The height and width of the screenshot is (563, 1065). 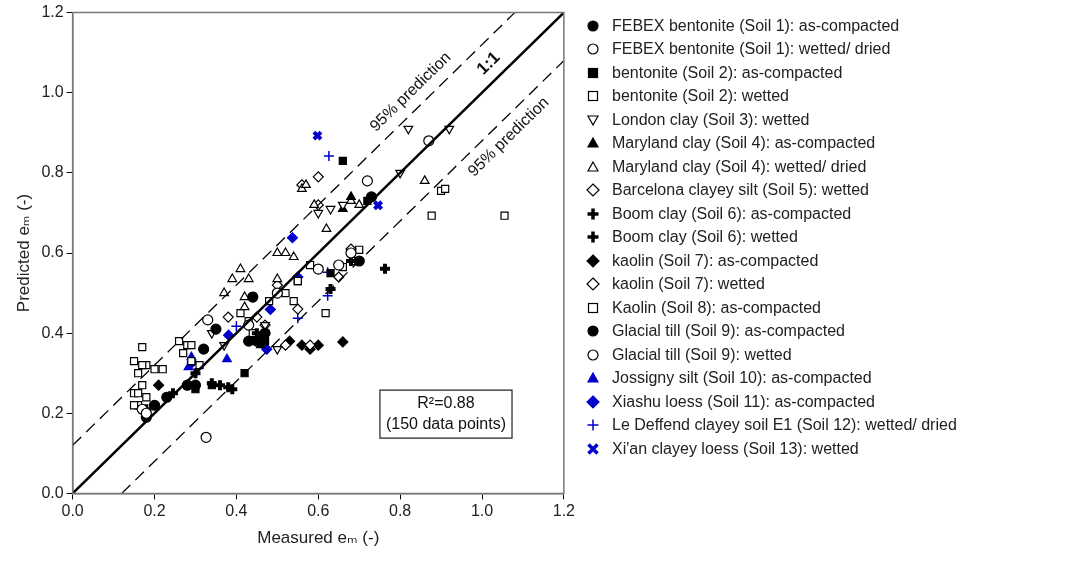 I want to click on legend-label: Glacial till (Soil 9): wetted, so click(x=702, y=354).